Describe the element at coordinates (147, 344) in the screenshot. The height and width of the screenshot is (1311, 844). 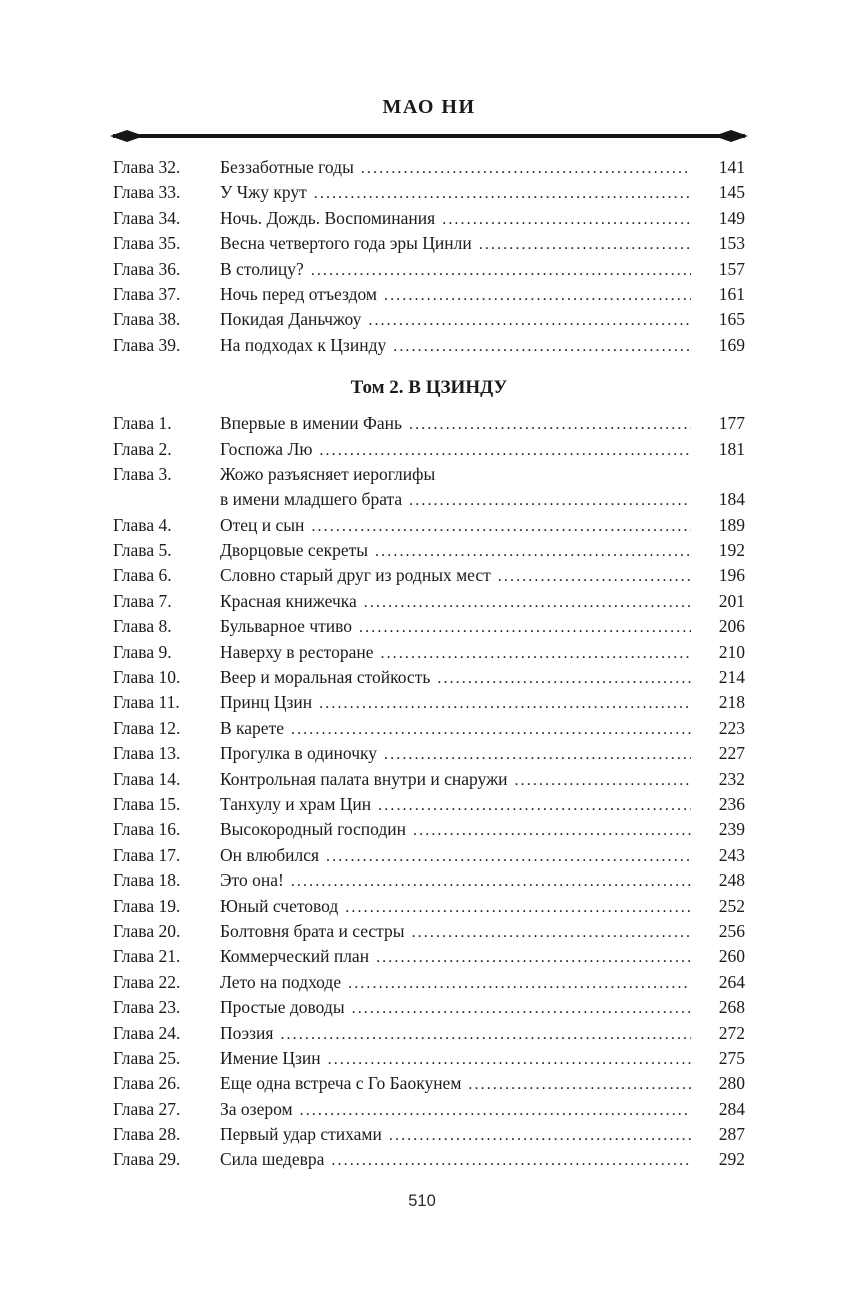
I see `chapter-label: Глава 39.` at that location.